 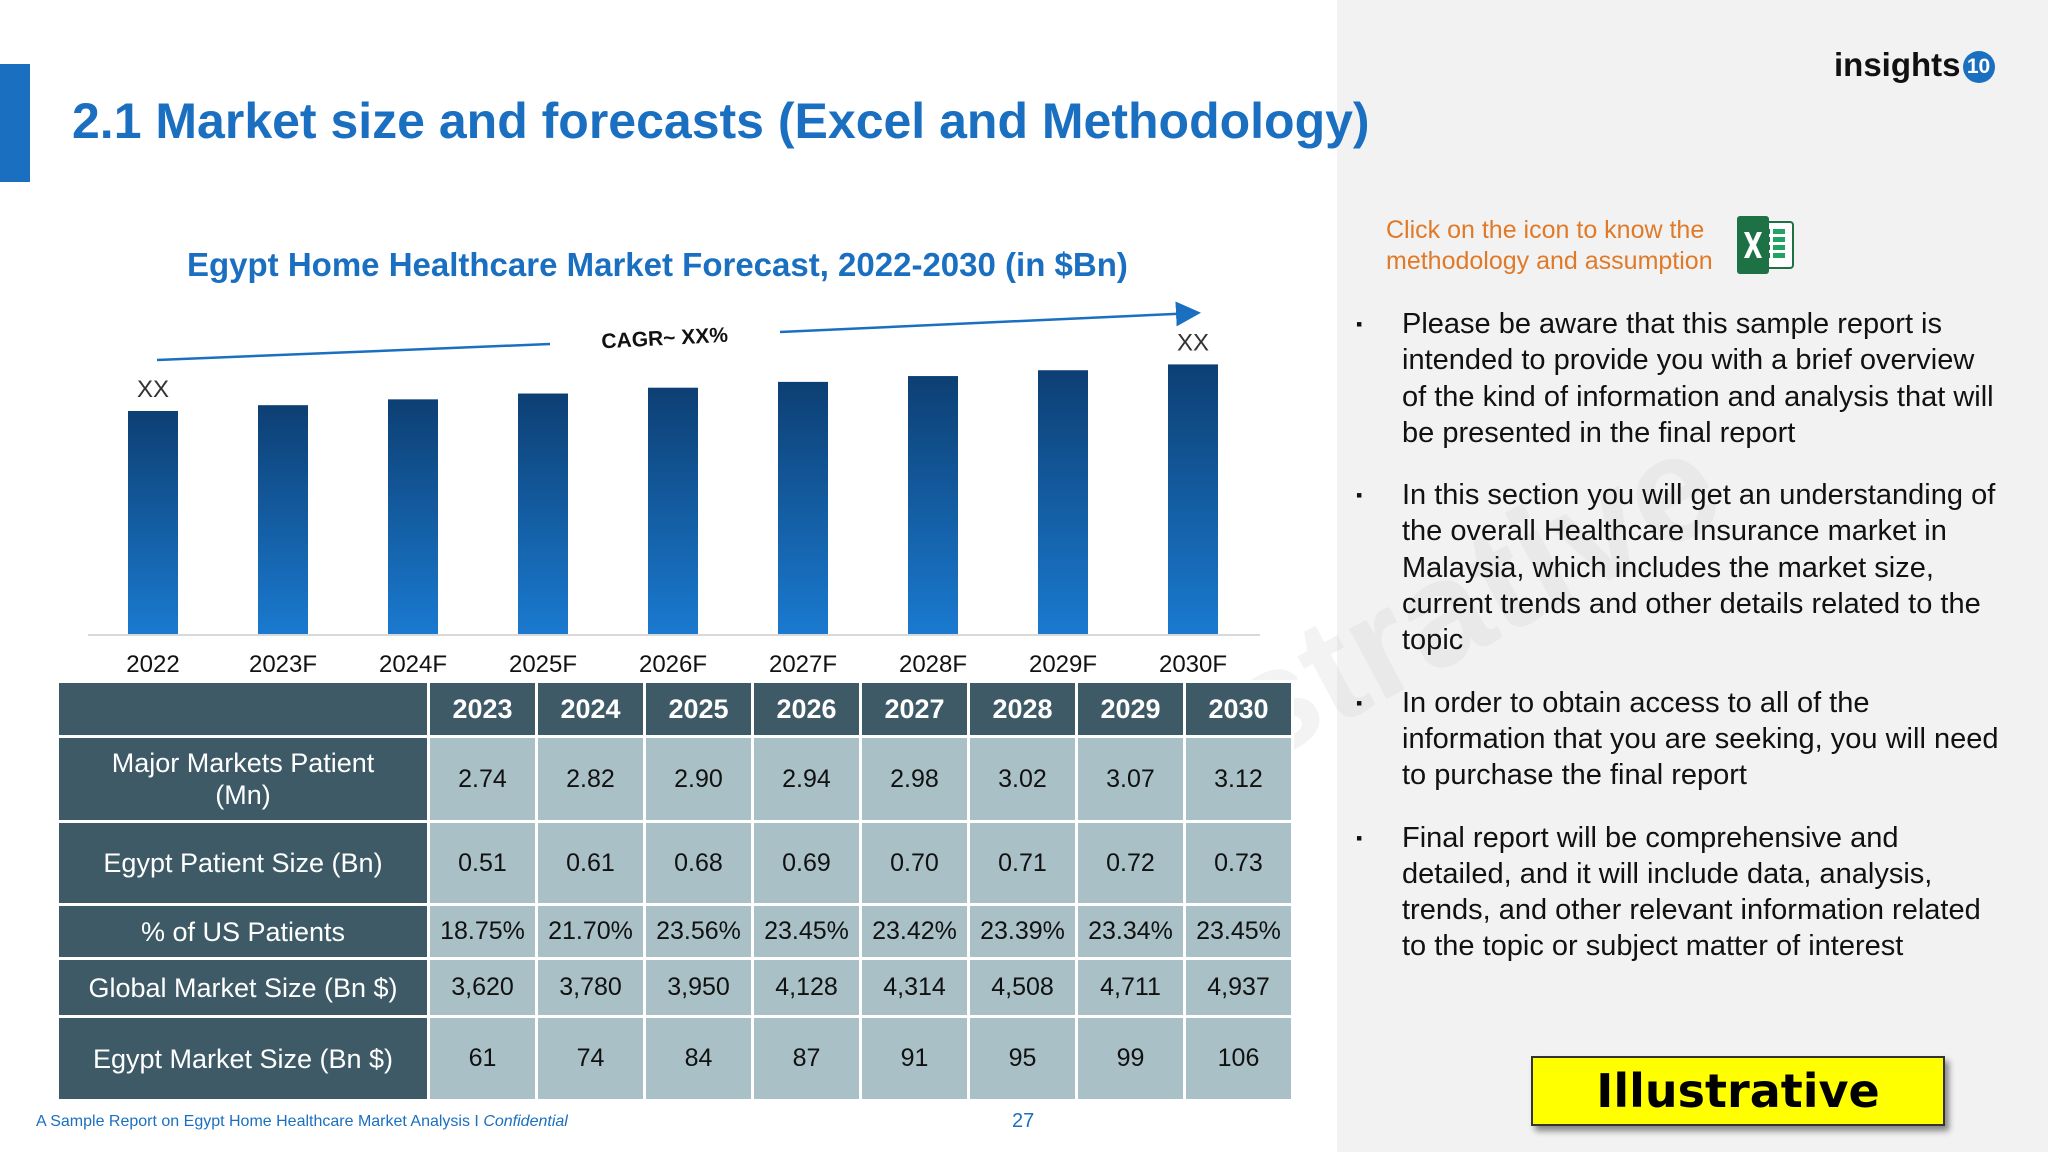 I want to click on bar-2027f, so click(x=803, y=508).